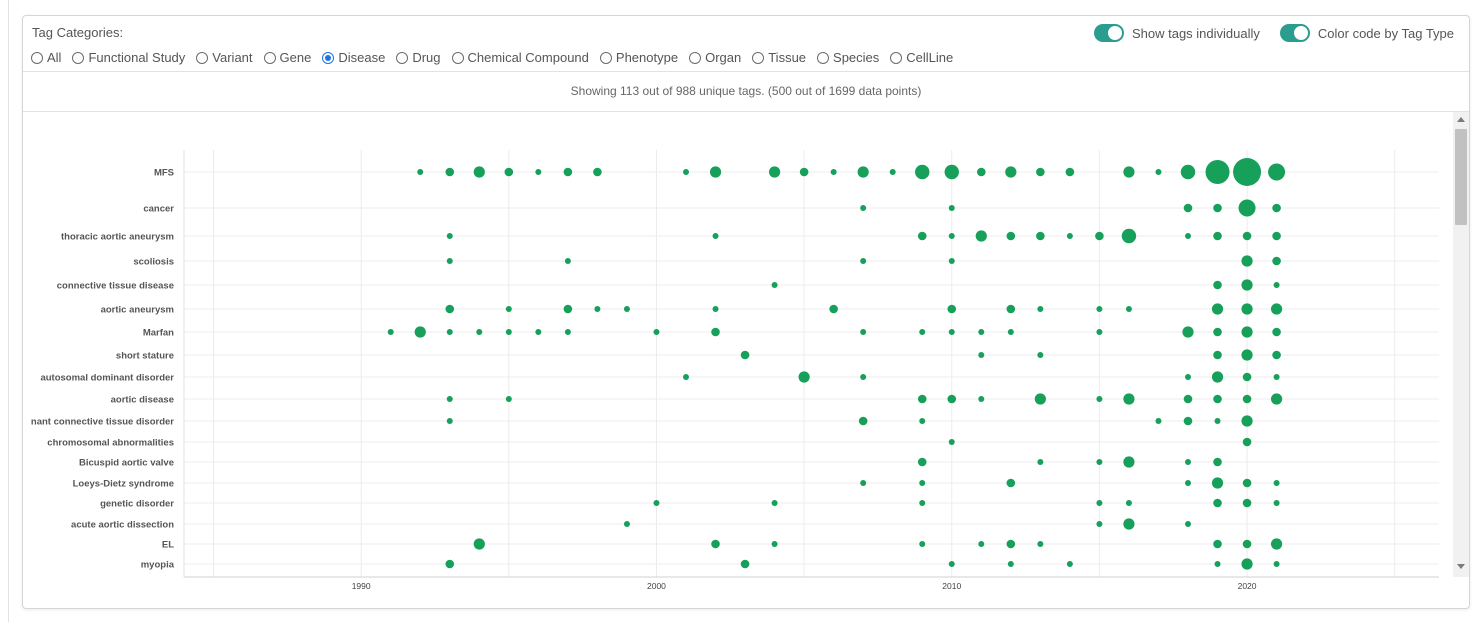 The height and width of the screenshot is (622, 1477). I want to click on radio-option-disease: Disease, so click(353, 57).